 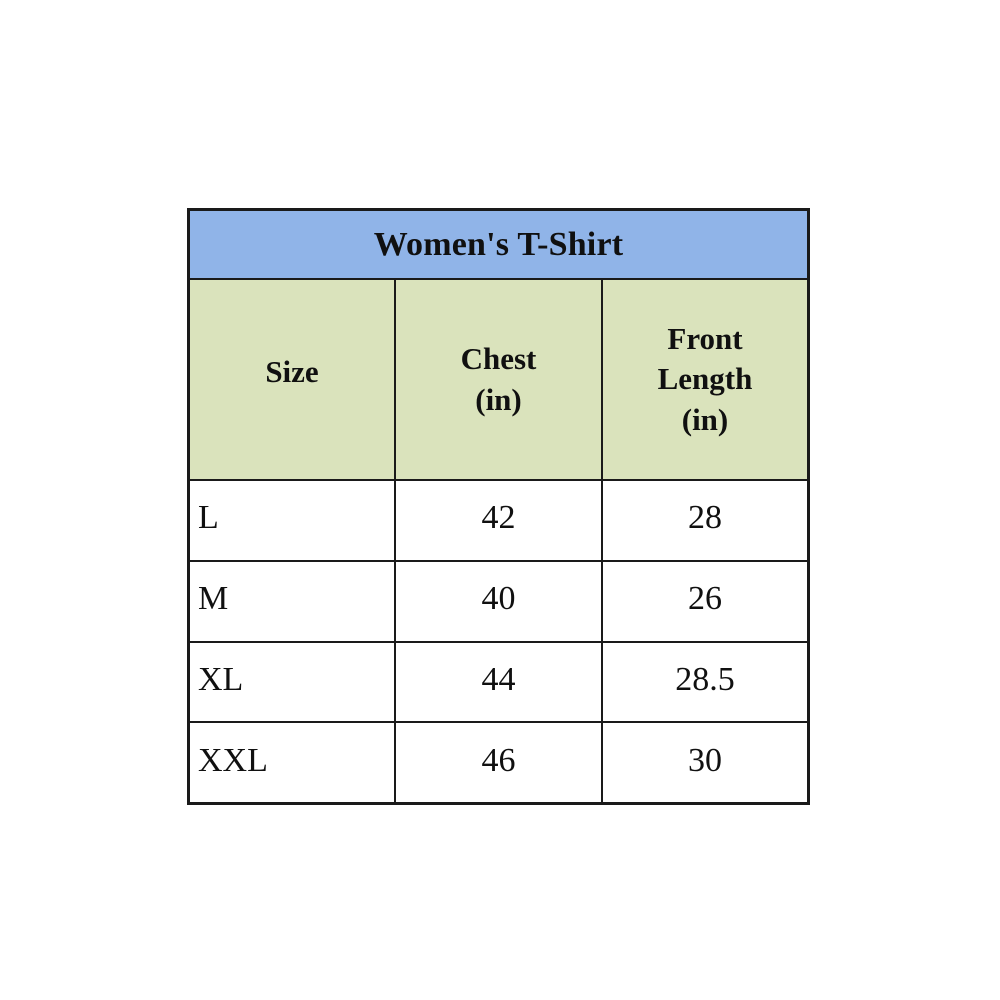 What do you see at coordinates (221, 679) in the screenshot?
I see `cell-size: XL` at bounding box center [221, 679].